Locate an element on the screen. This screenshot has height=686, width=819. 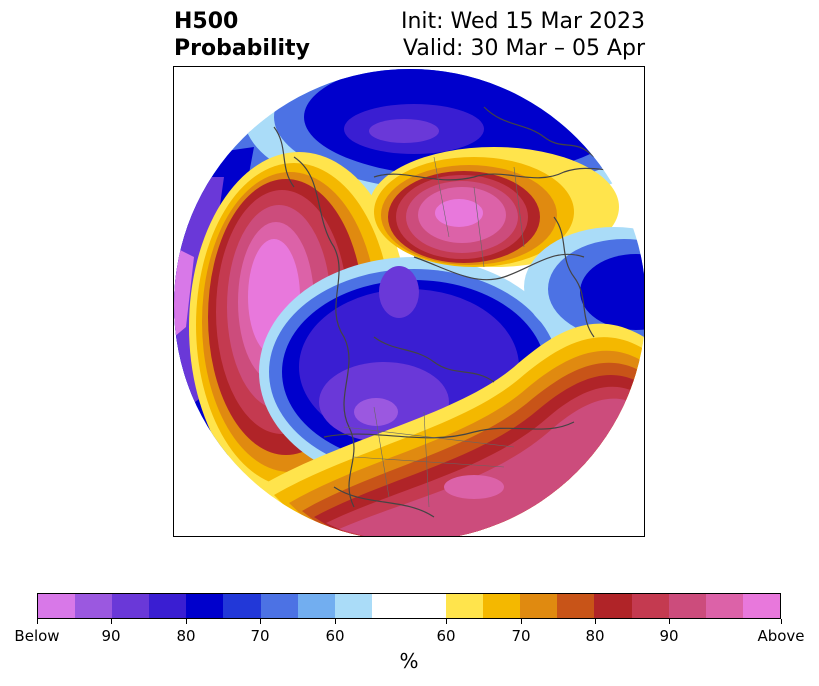
title-type: Probability is located at coordinates (242, 48).